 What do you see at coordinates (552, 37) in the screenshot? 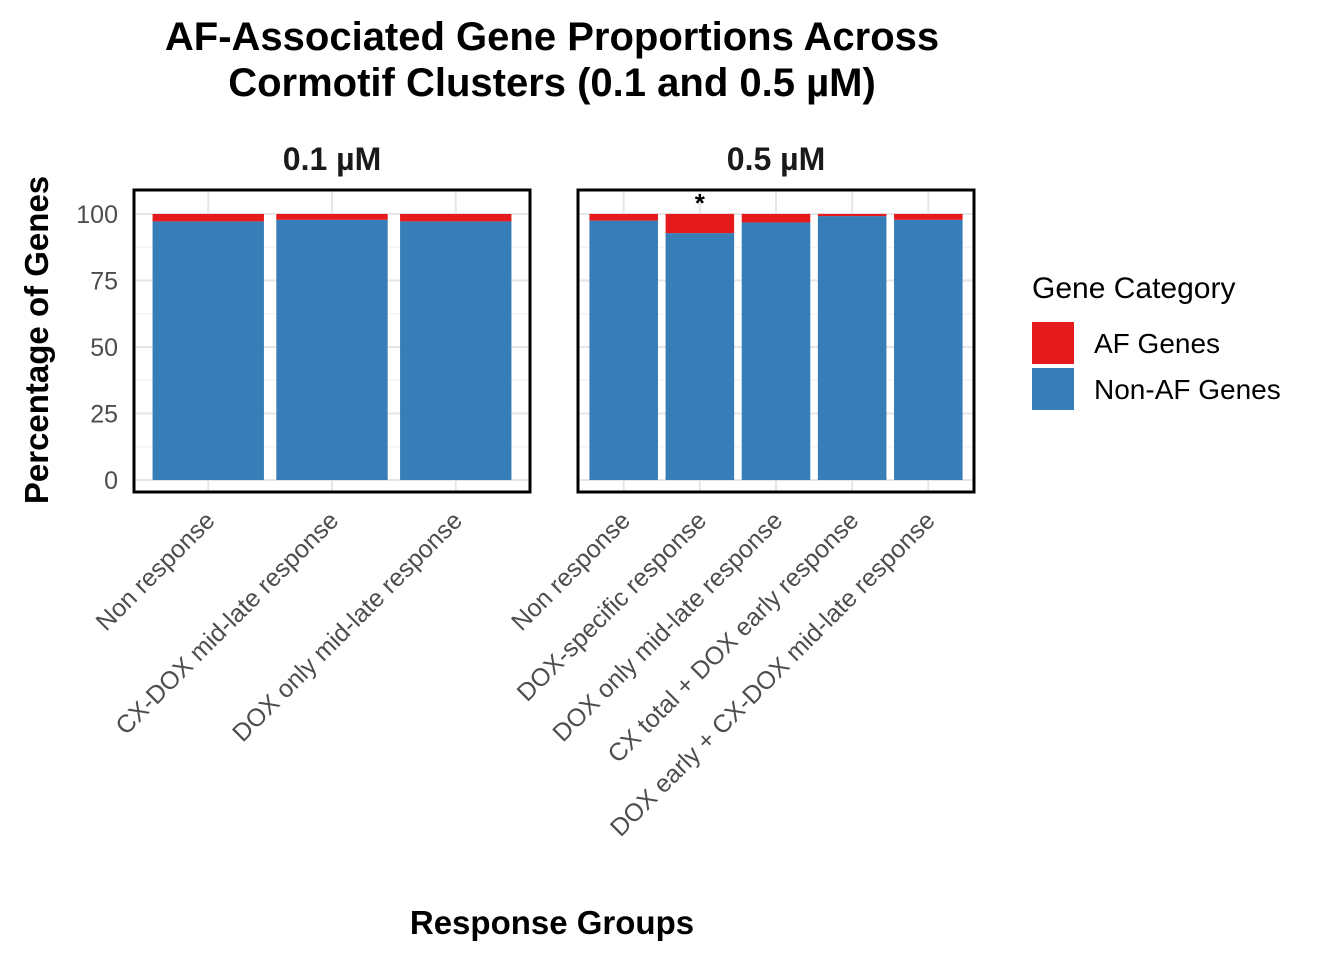
I see `chart-title-line-1: AF-Associated Gene Proportions Across` at bounding box center [552, 37].